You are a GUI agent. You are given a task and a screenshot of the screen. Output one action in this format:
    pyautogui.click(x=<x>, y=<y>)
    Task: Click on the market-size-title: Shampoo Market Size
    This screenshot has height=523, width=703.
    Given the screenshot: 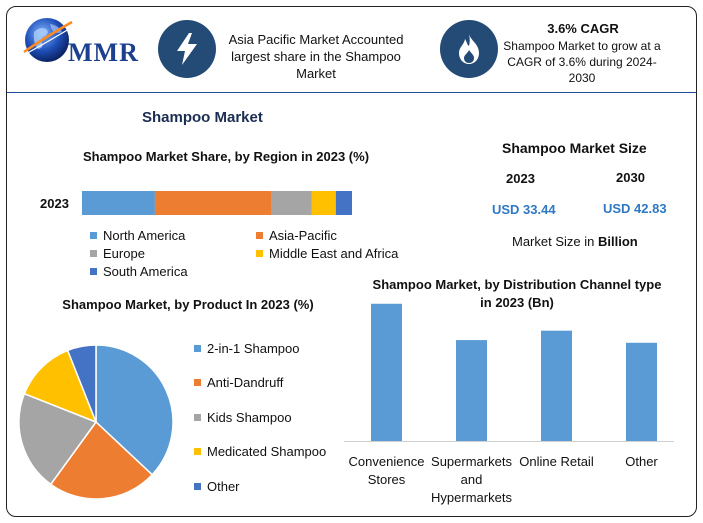 What is the action you would take?
    pyautogui.click(x=574, y=148)
    